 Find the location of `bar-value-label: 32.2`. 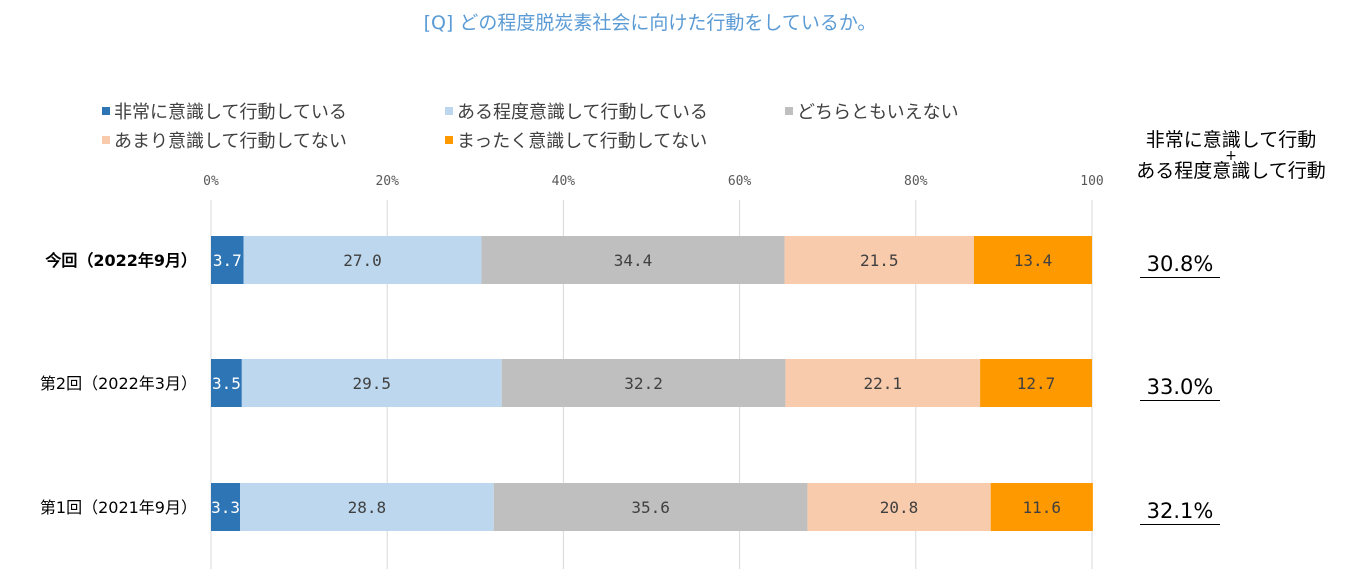

bar-value-label: 32.2 is located at coordinates (643, 383).